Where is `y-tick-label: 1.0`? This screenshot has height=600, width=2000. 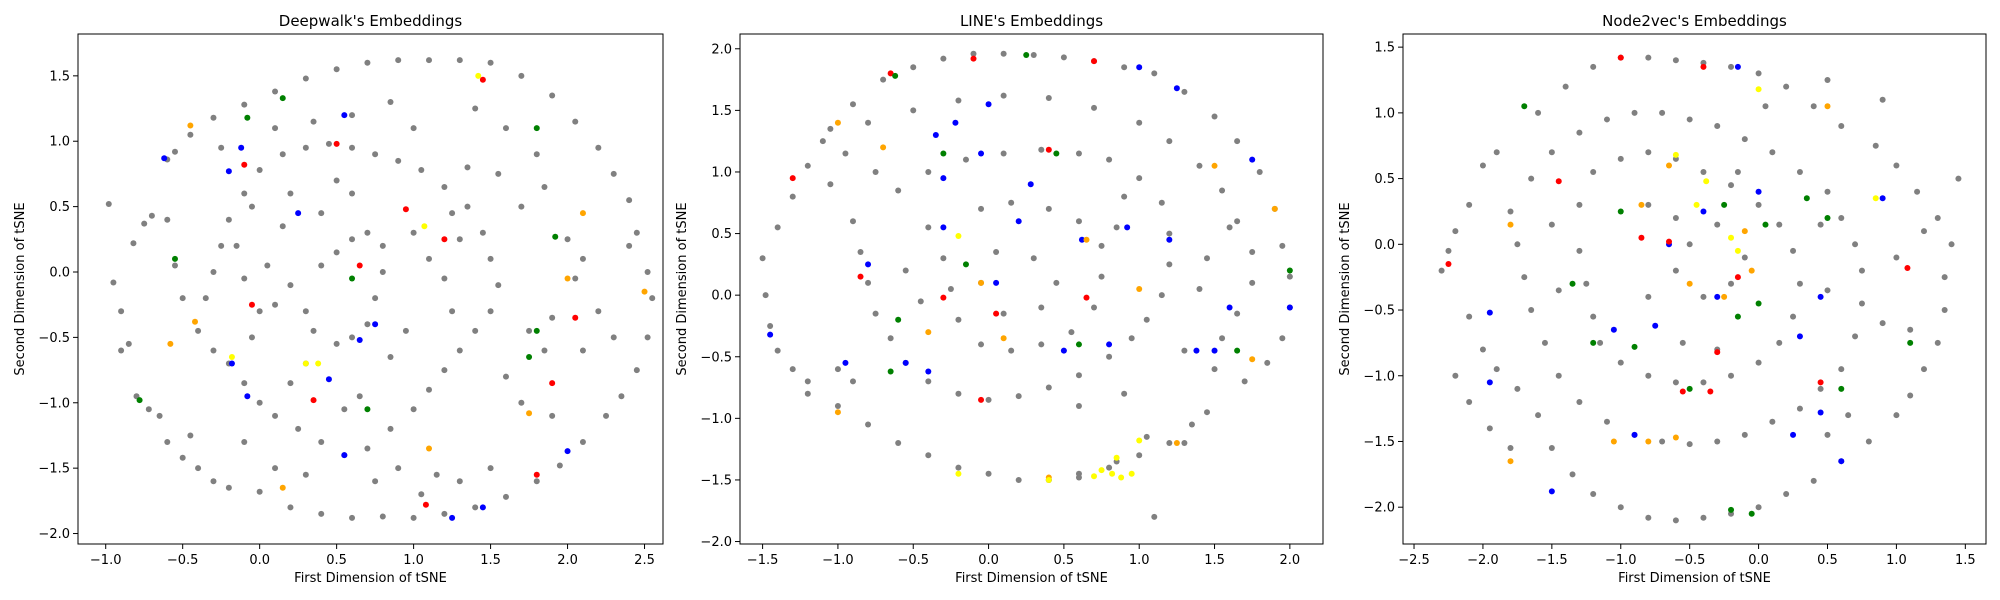 y-tick-label: 1.0 is located at coordinates (1384, 113).